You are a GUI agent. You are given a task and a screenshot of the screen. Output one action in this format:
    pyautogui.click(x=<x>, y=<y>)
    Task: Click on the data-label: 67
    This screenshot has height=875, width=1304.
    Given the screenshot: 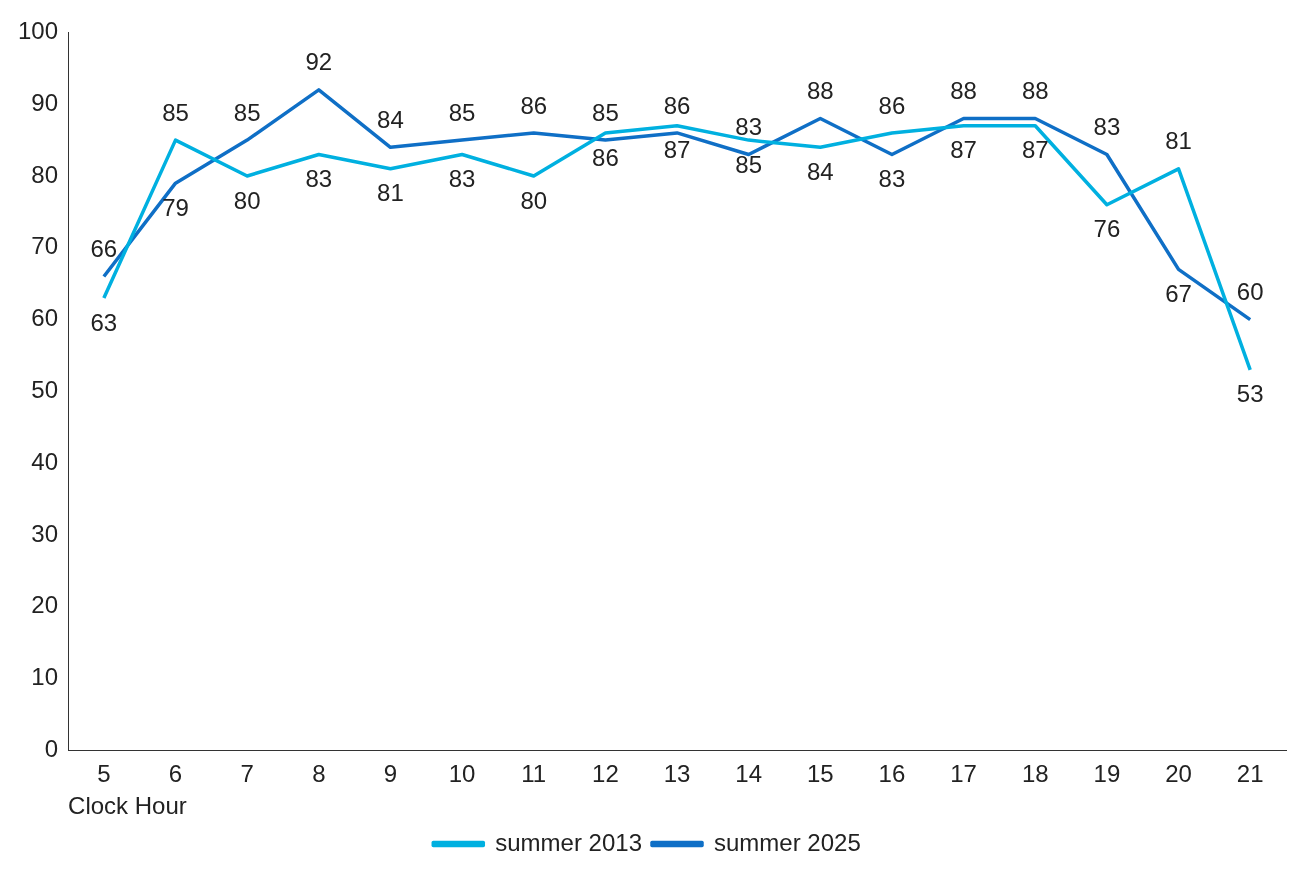 What is the action you would take?
    pyautogui.click(x=1178, y=293)
    